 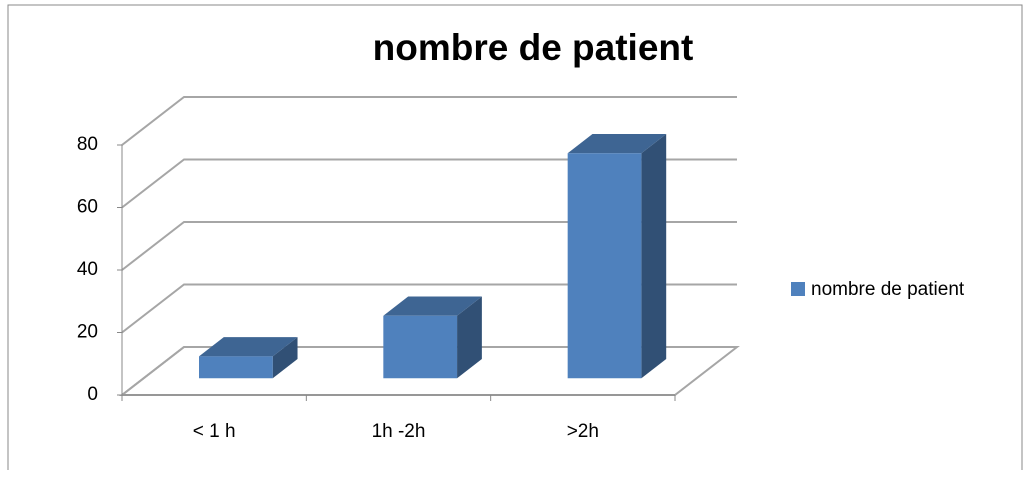 I want to click on chart-title: nombre de patient, so click(x=533, y=47).